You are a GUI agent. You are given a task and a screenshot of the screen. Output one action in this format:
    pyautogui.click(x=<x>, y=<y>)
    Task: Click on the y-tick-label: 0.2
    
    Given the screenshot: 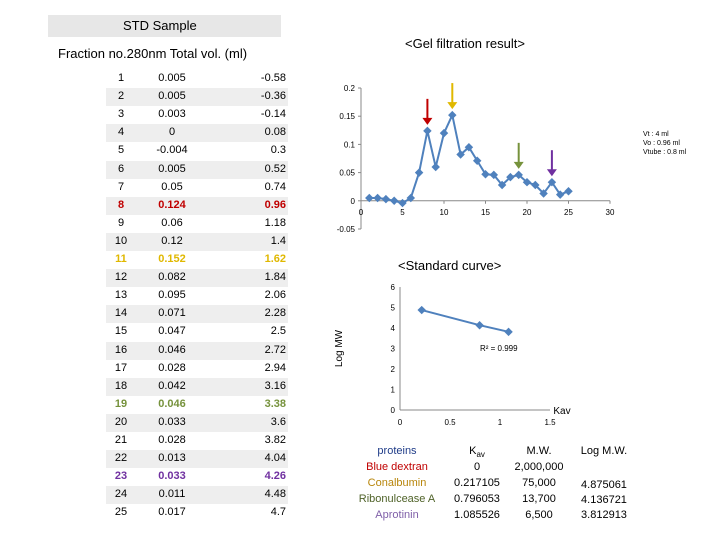 What is the action you would take?
    pyautogui.click(x=350, y=88)
    